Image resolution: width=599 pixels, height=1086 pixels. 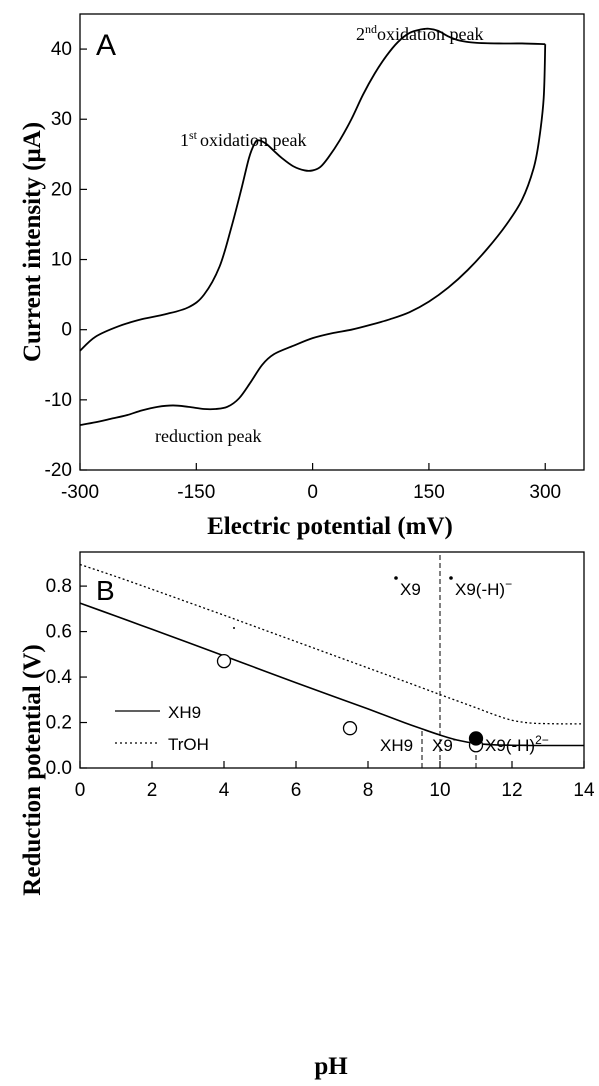 What do you see at coordinates (66, 330) in the screenshot?
I see `panel-a-y-tick-label: 0` at bounding box center [66, 330].